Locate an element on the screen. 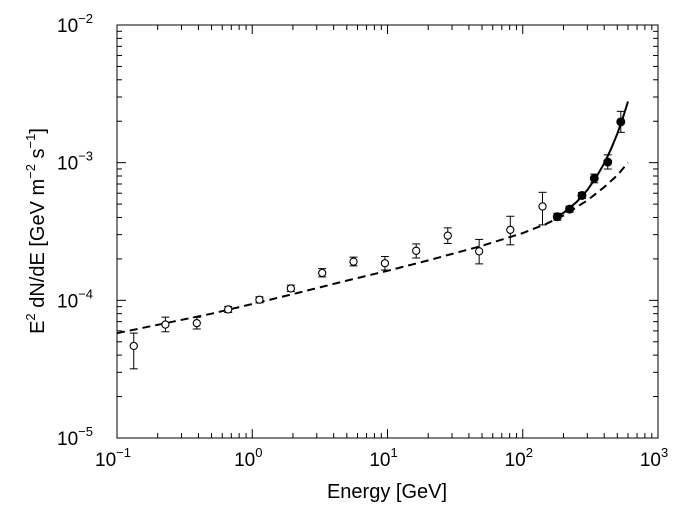  y-axis-title: E2 dN/dE [GeV m−2 s−1] is located at coordinates (36, 231).